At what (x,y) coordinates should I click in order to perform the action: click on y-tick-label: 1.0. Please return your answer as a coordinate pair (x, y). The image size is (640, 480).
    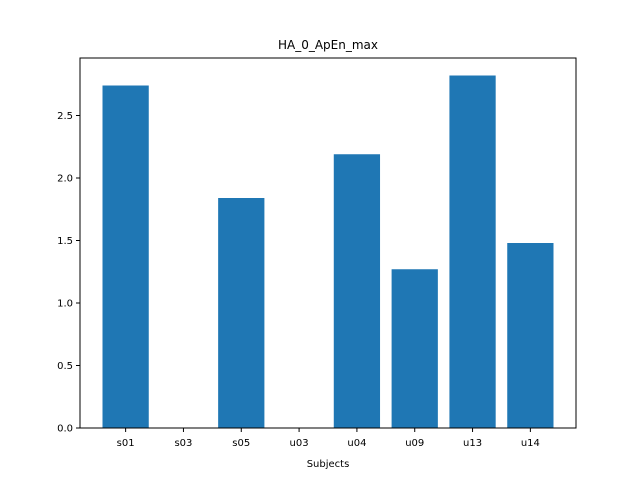
    Looking at the image, I should click on (65, 304).